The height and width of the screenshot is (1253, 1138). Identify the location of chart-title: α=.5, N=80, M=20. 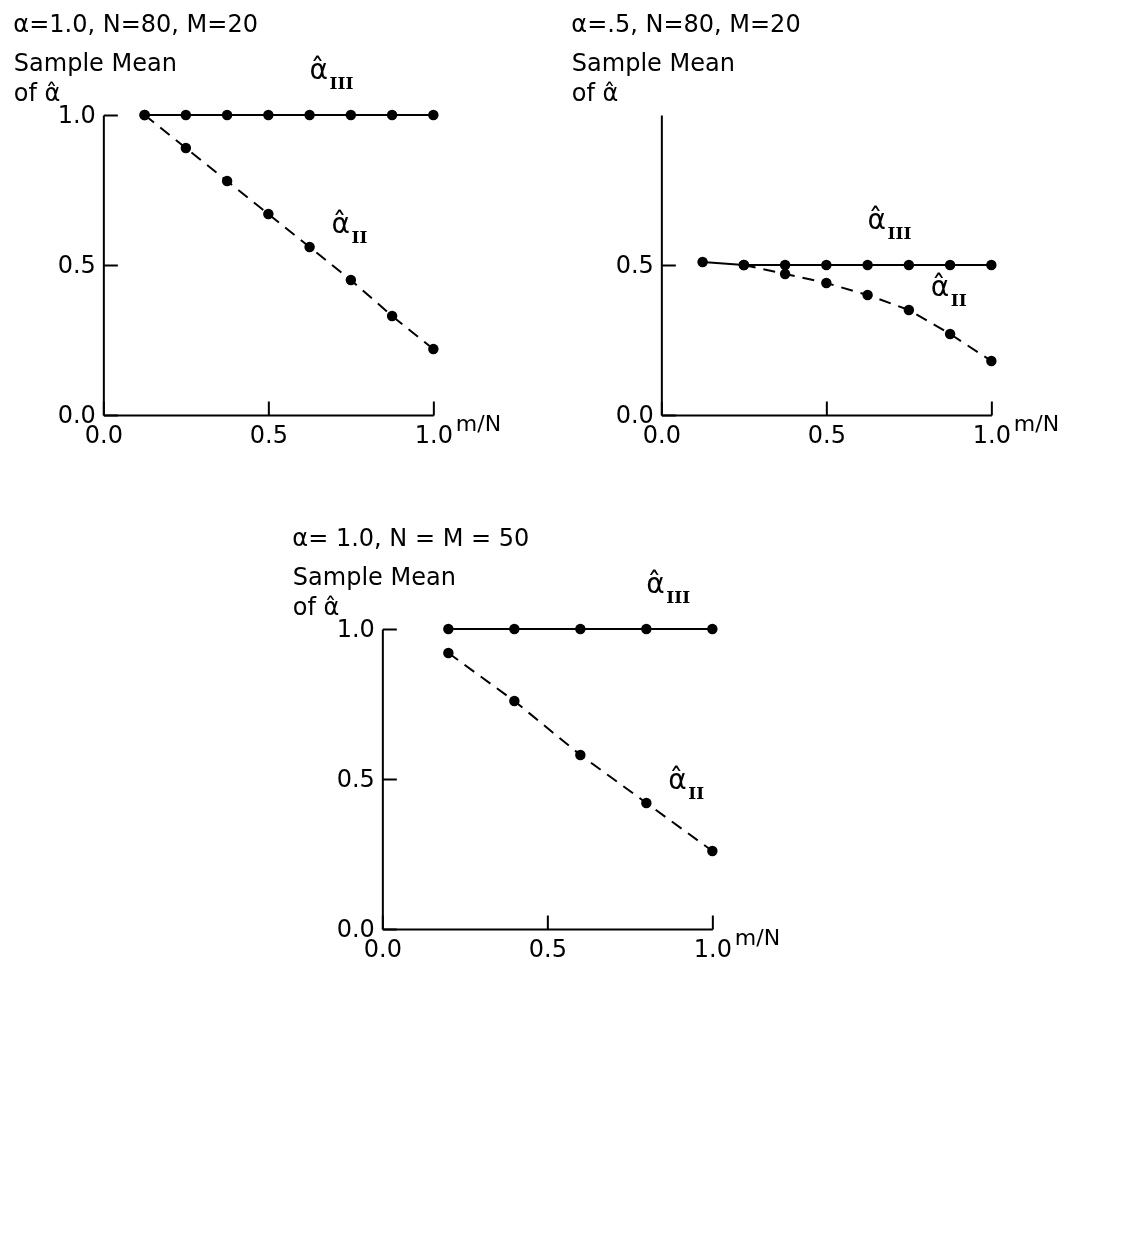
(686, 24).